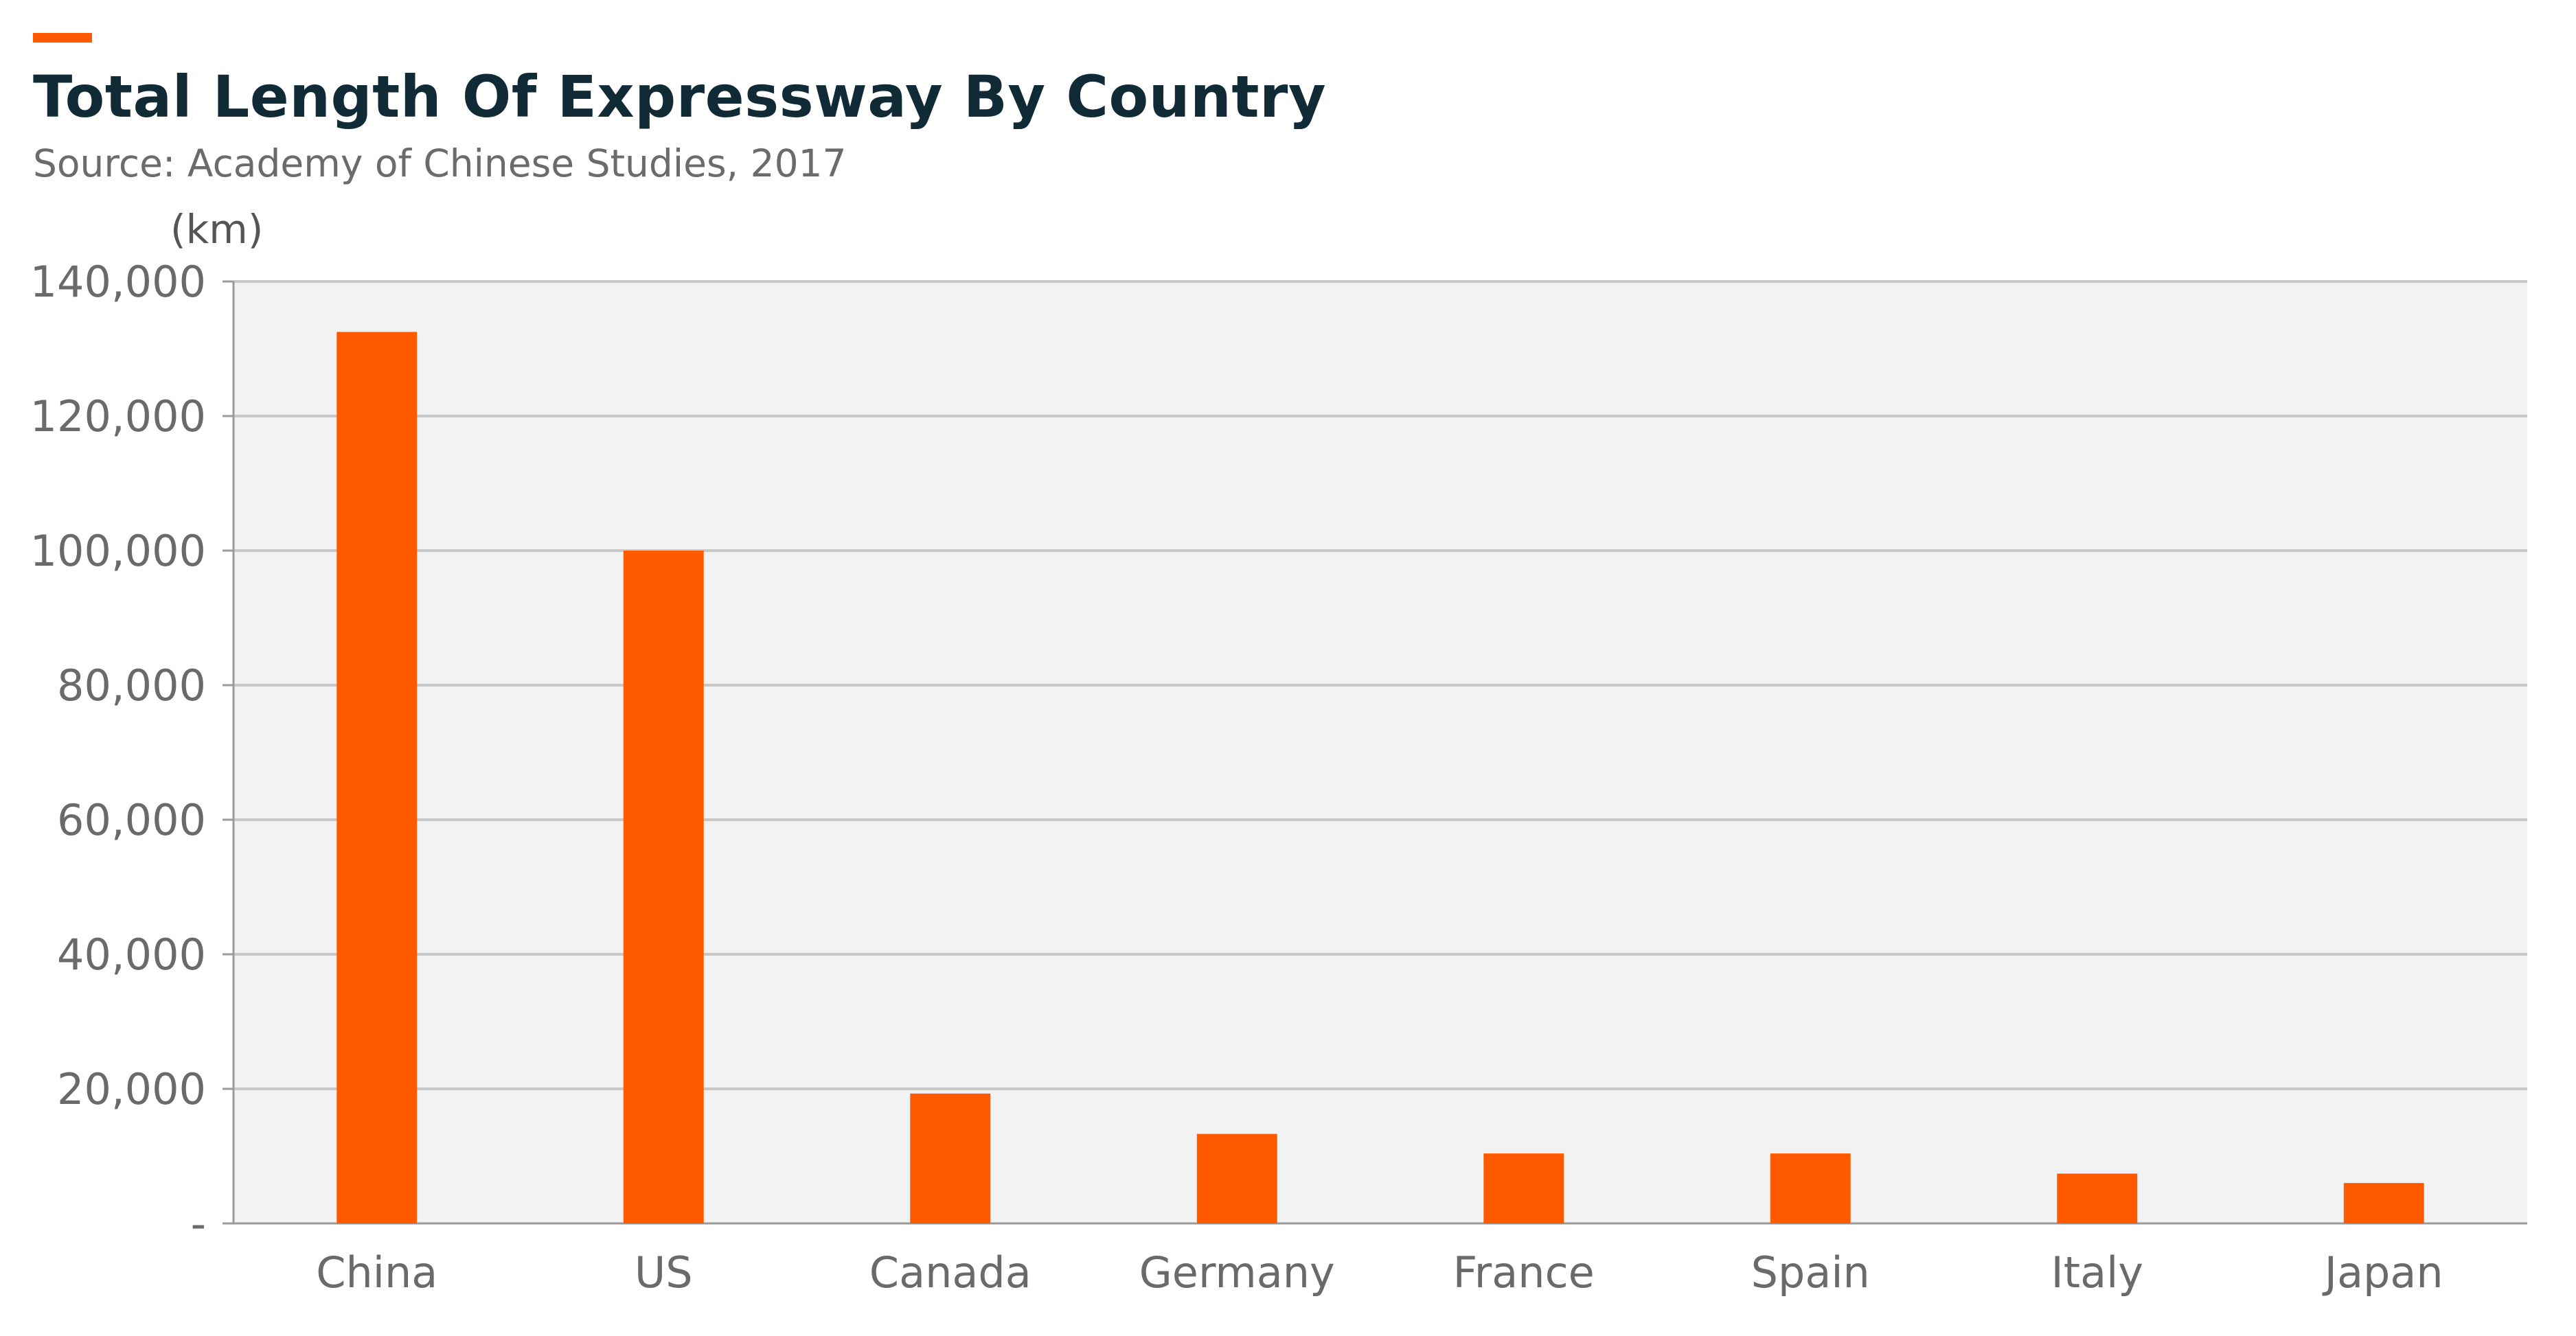 The width and height of the screenshot is (2576, 1336). Describe the element at coordinates (663, 887) in the screenshot. I see `bar-us` at that location.